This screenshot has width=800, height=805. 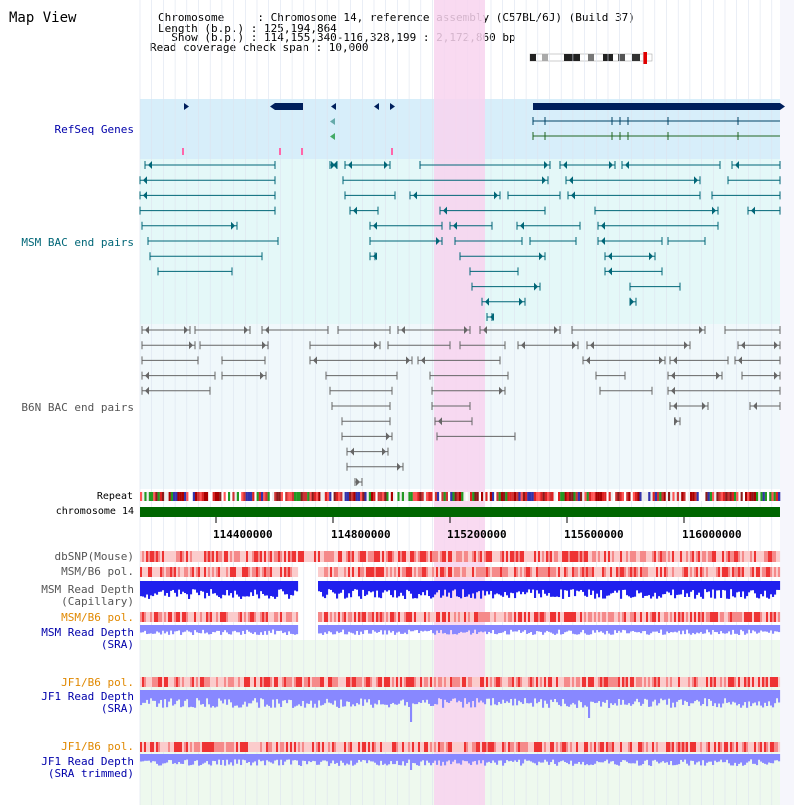 I want to click on msm-bac-pair-arrow, so click(x=145, y=195).